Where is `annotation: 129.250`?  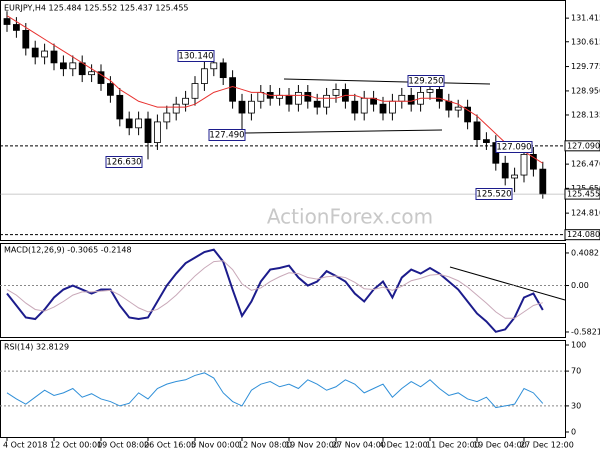
annotation: 129.250 is located at coordinates (425, 82).